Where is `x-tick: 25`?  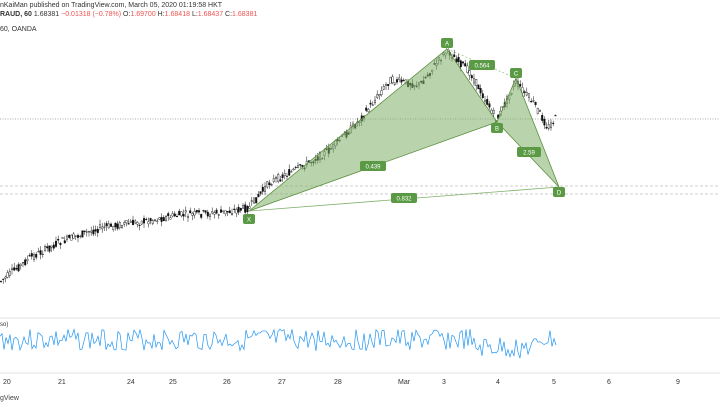 x-tick: 25 is located at coordinates (173, 382).